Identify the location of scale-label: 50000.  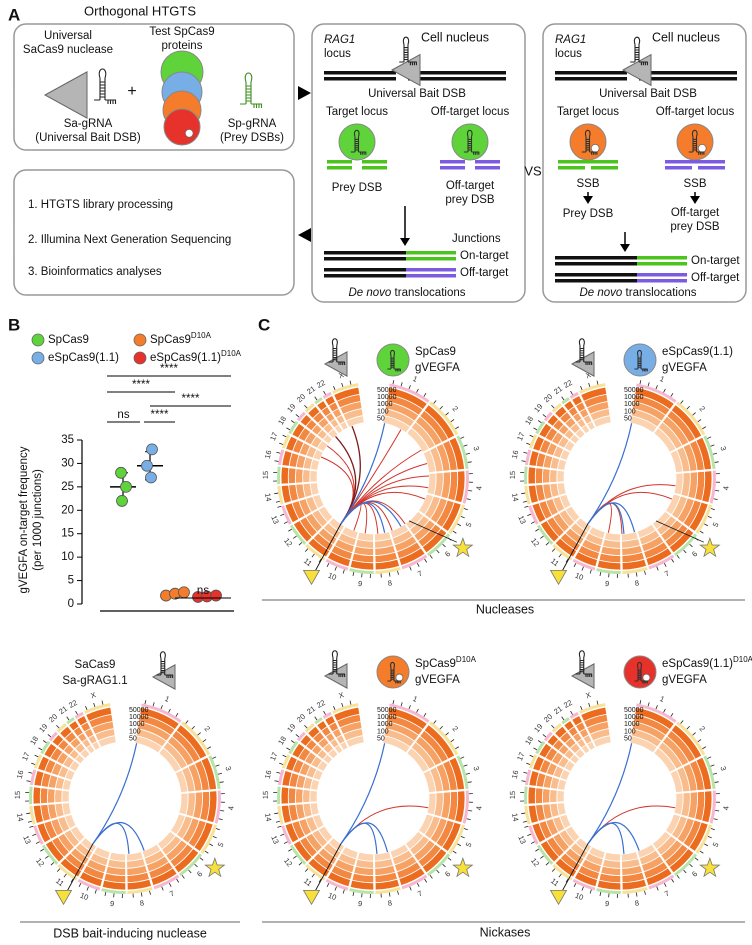
(387, 390).